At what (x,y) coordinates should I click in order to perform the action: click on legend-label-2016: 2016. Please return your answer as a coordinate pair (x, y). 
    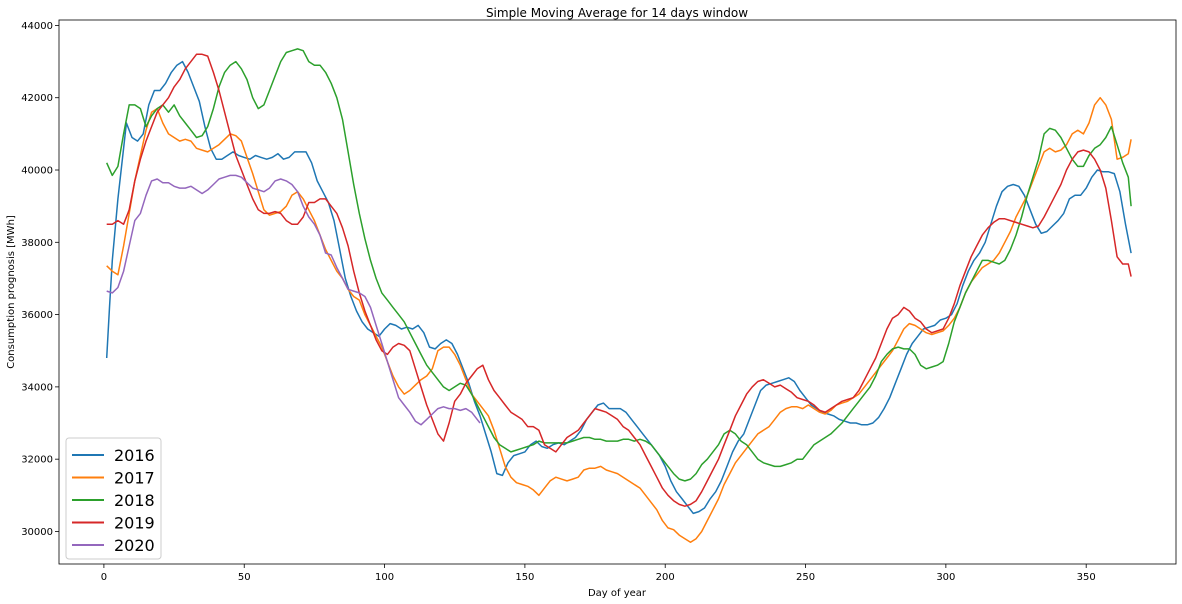
    Looking at the image, I should click on (134, 455).